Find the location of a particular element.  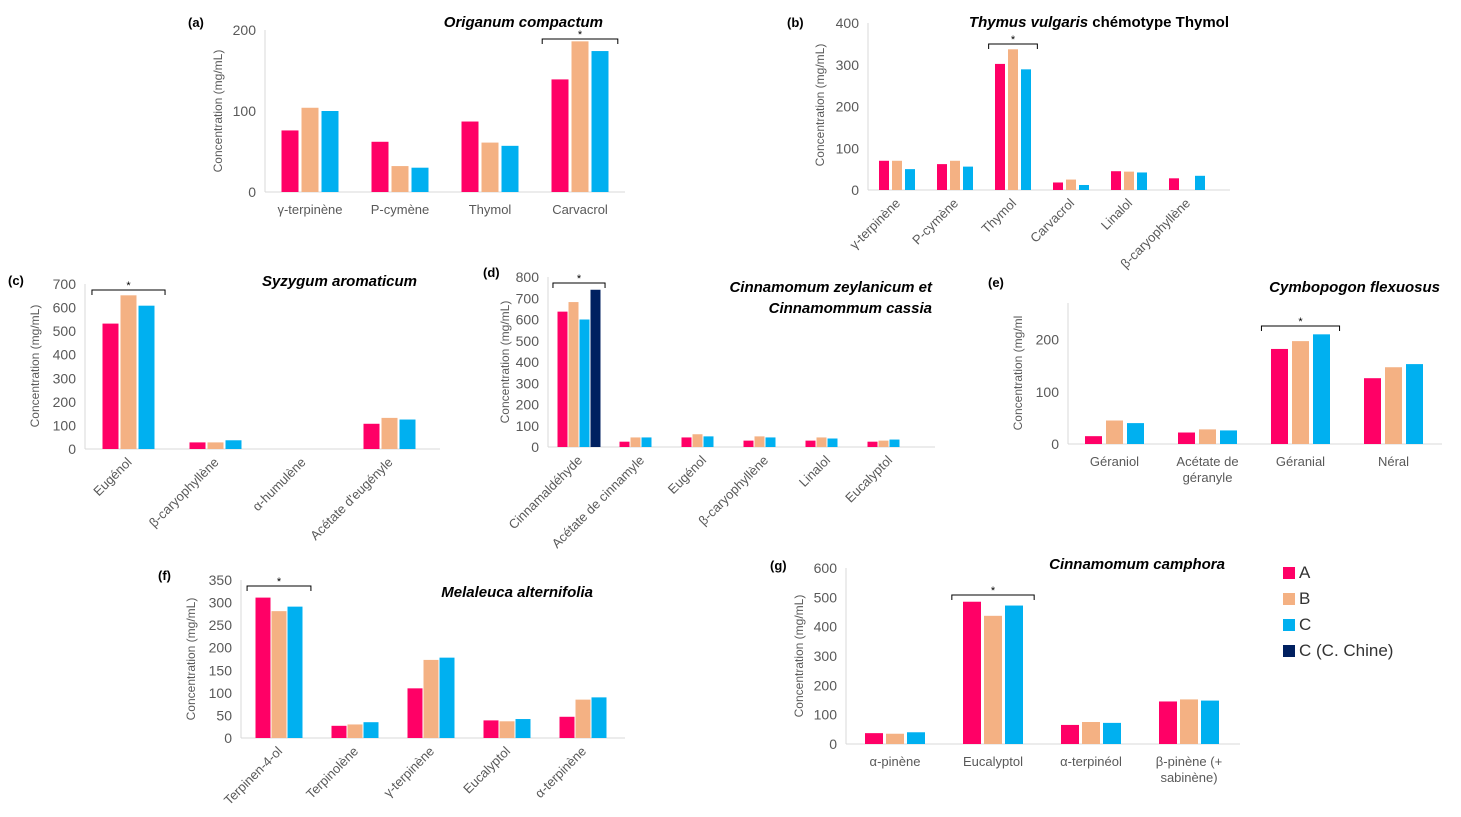

x-tick-label: γ-terpinène is located at coordinates (875, 224).